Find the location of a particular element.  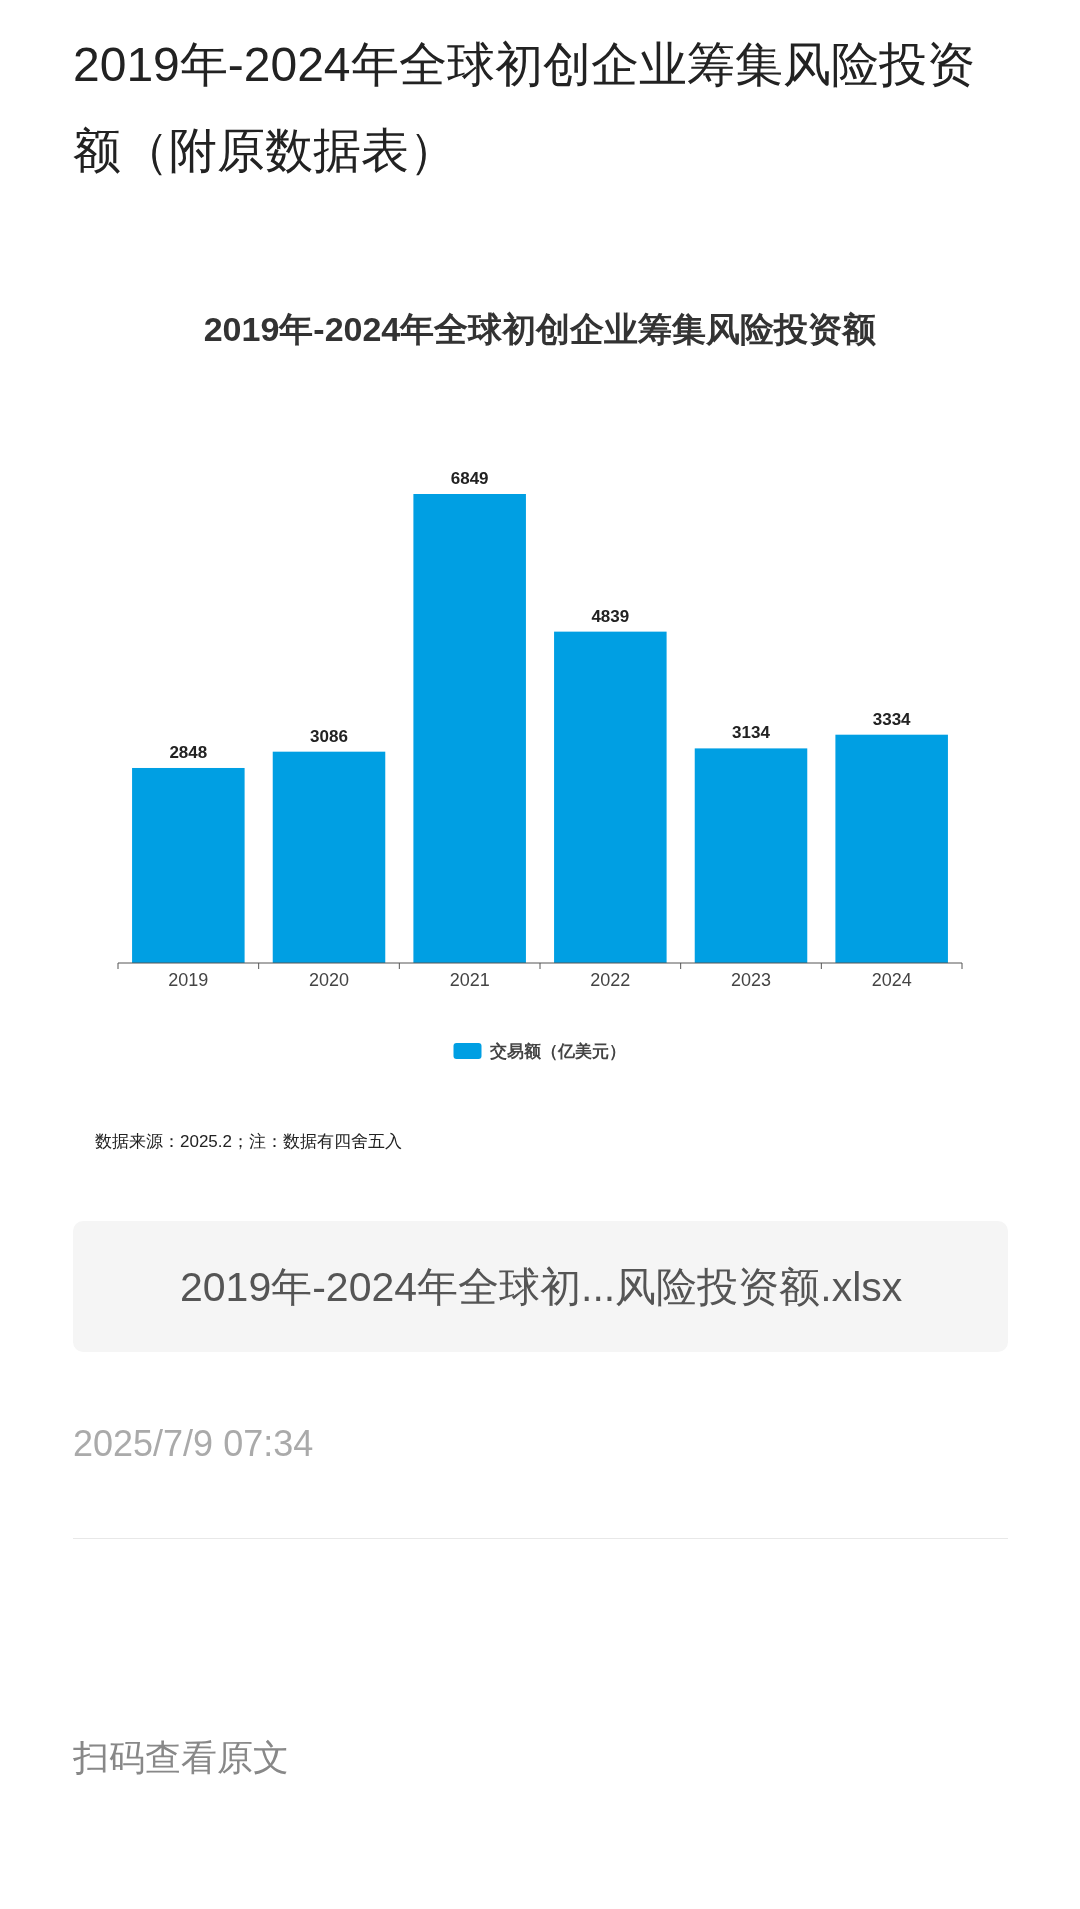

data-label: 3134 is located at coordinates (751, 733).